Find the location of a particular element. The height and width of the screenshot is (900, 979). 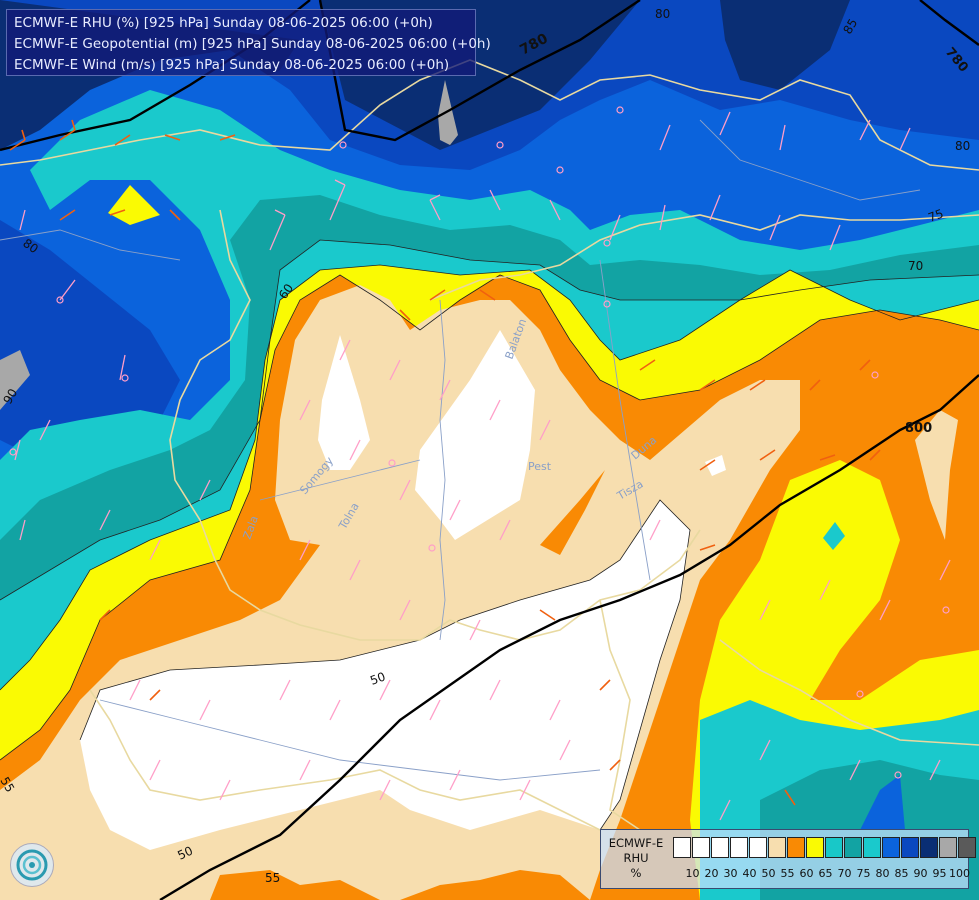

legend-tick: 70 is located at coordinates (844, 873).